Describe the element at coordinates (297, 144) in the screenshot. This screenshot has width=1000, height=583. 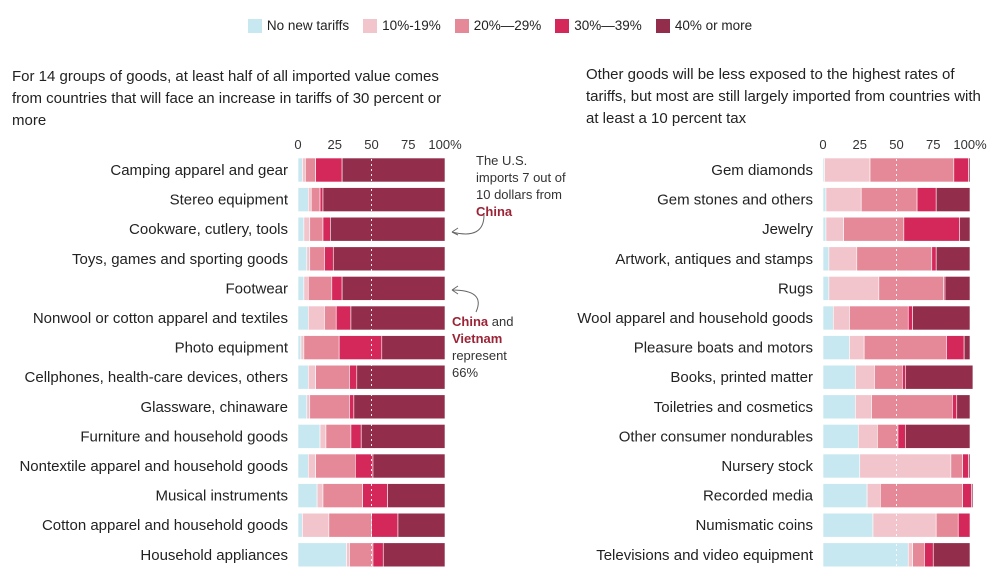
I see `x-tick-label: 0` at that location.